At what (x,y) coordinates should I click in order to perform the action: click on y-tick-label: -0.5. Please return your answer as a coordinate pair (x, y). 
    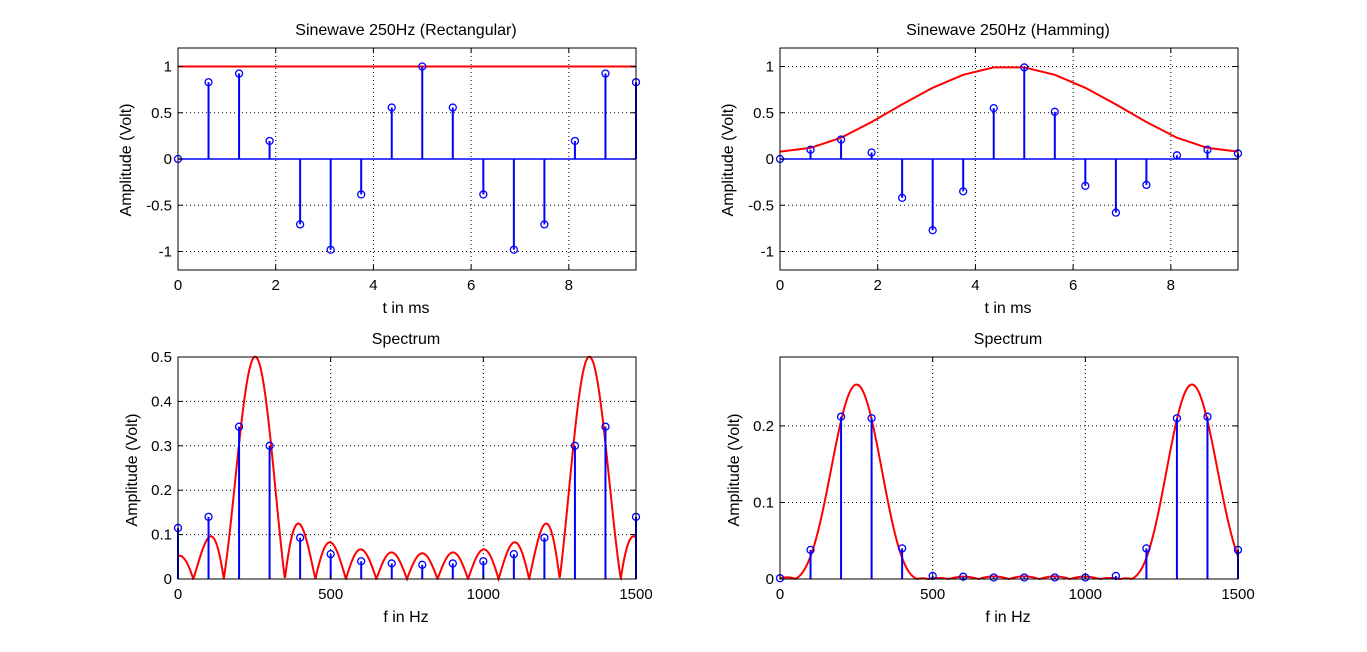
    Looking at the image, I should click on (159, 205).